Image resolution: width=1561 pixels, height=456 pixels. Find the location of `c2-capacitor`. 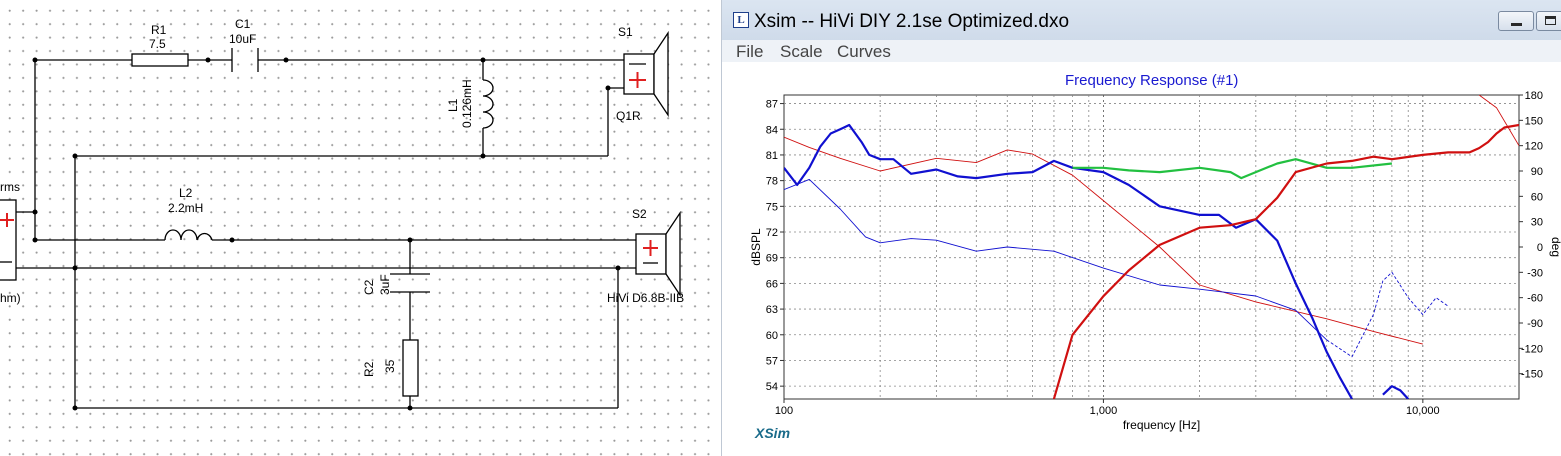

c2-capacitor is located at coordinates (410, 283).